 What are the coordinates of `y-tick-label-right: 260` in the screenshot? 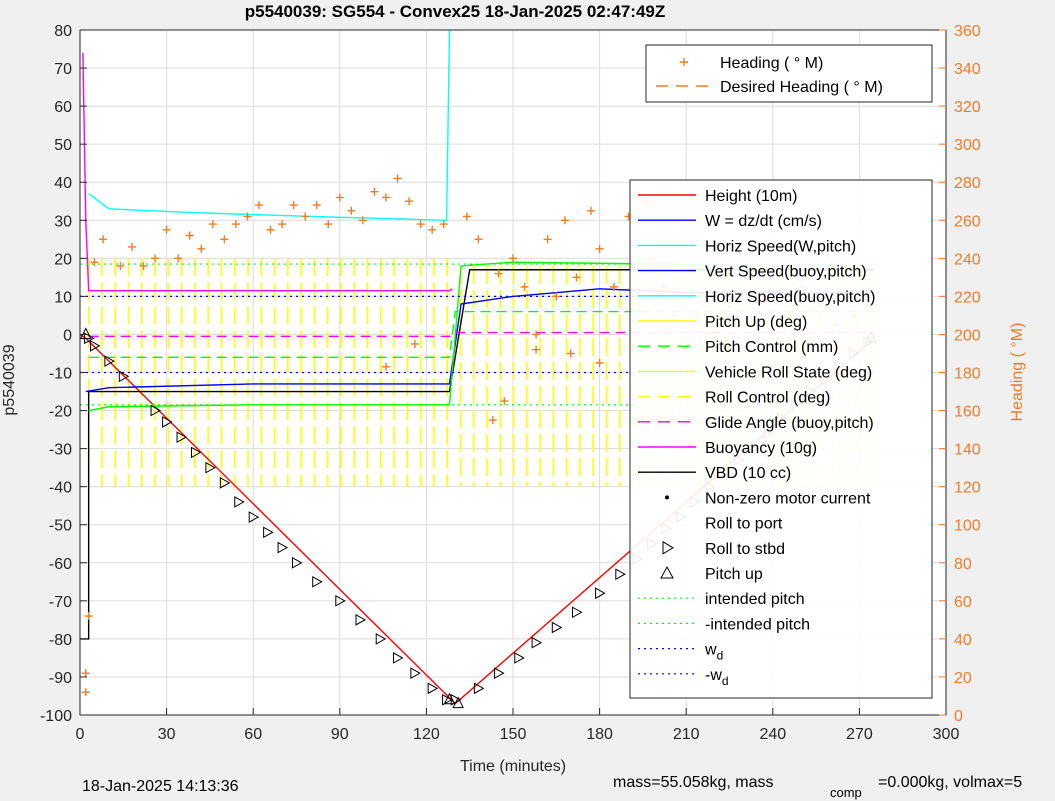 It's located at (967, 221).